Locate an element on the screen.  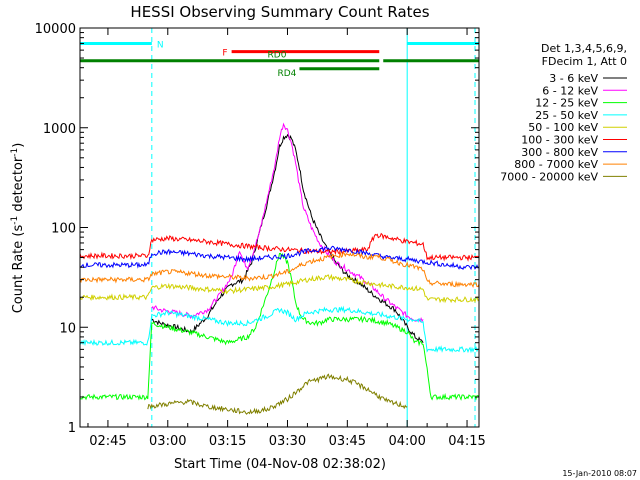
x-tick-label: 03:45 is located at coordinates (347, 441).